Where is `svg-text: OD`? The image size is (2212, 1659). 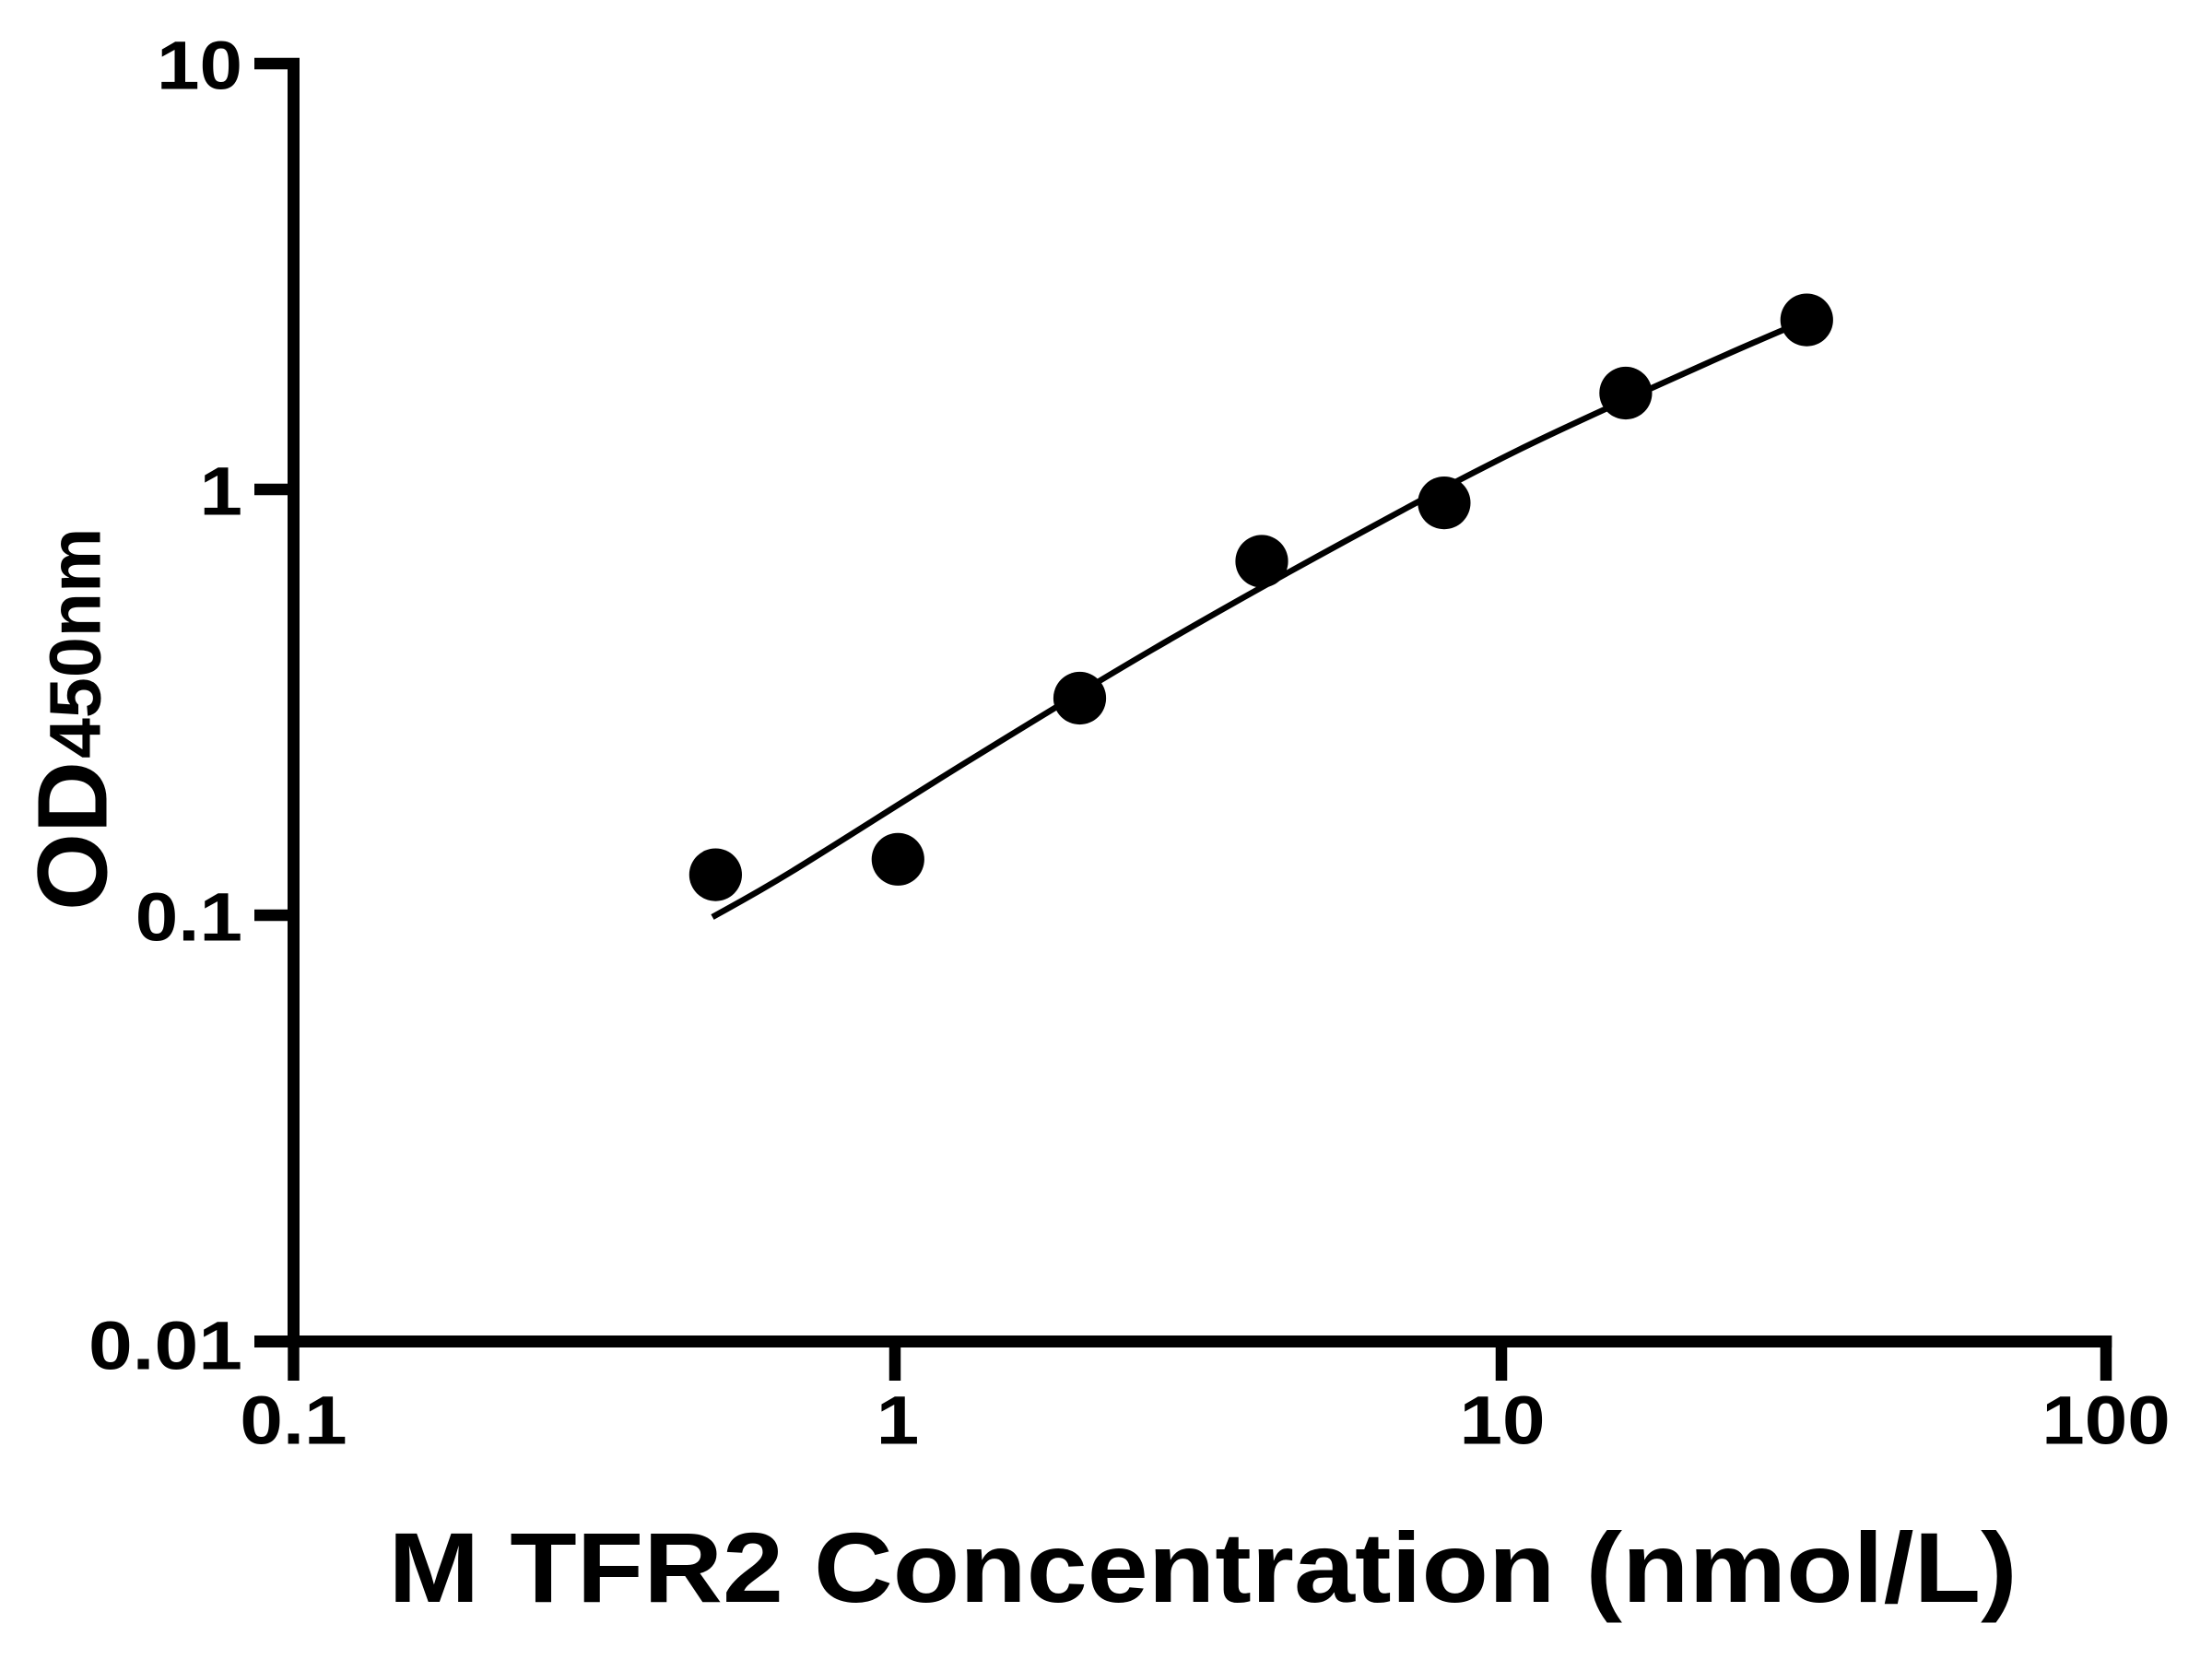
svg-text: OD is located at coordinates (72, 836).